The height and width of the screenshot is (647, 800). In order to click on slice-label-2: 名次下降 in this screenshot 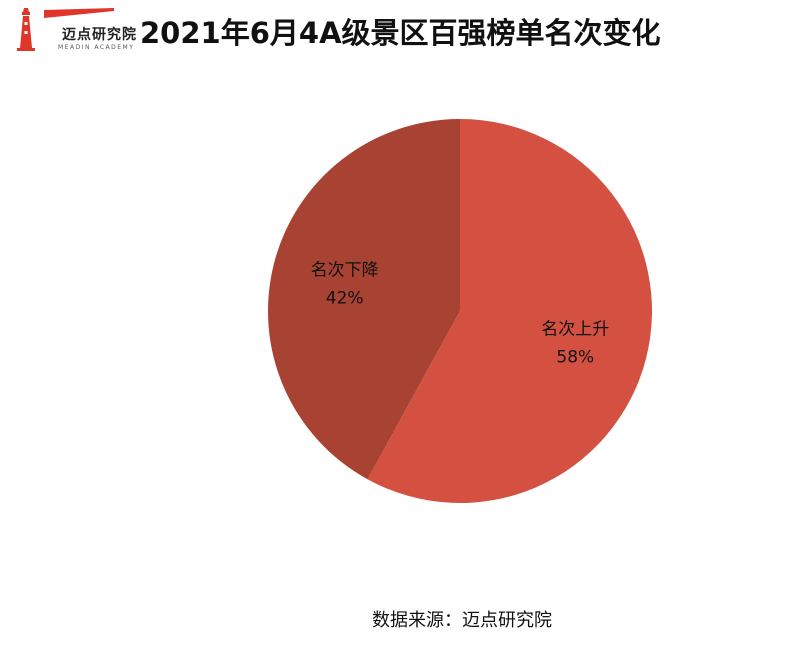, I will do `click(345, 270)`.